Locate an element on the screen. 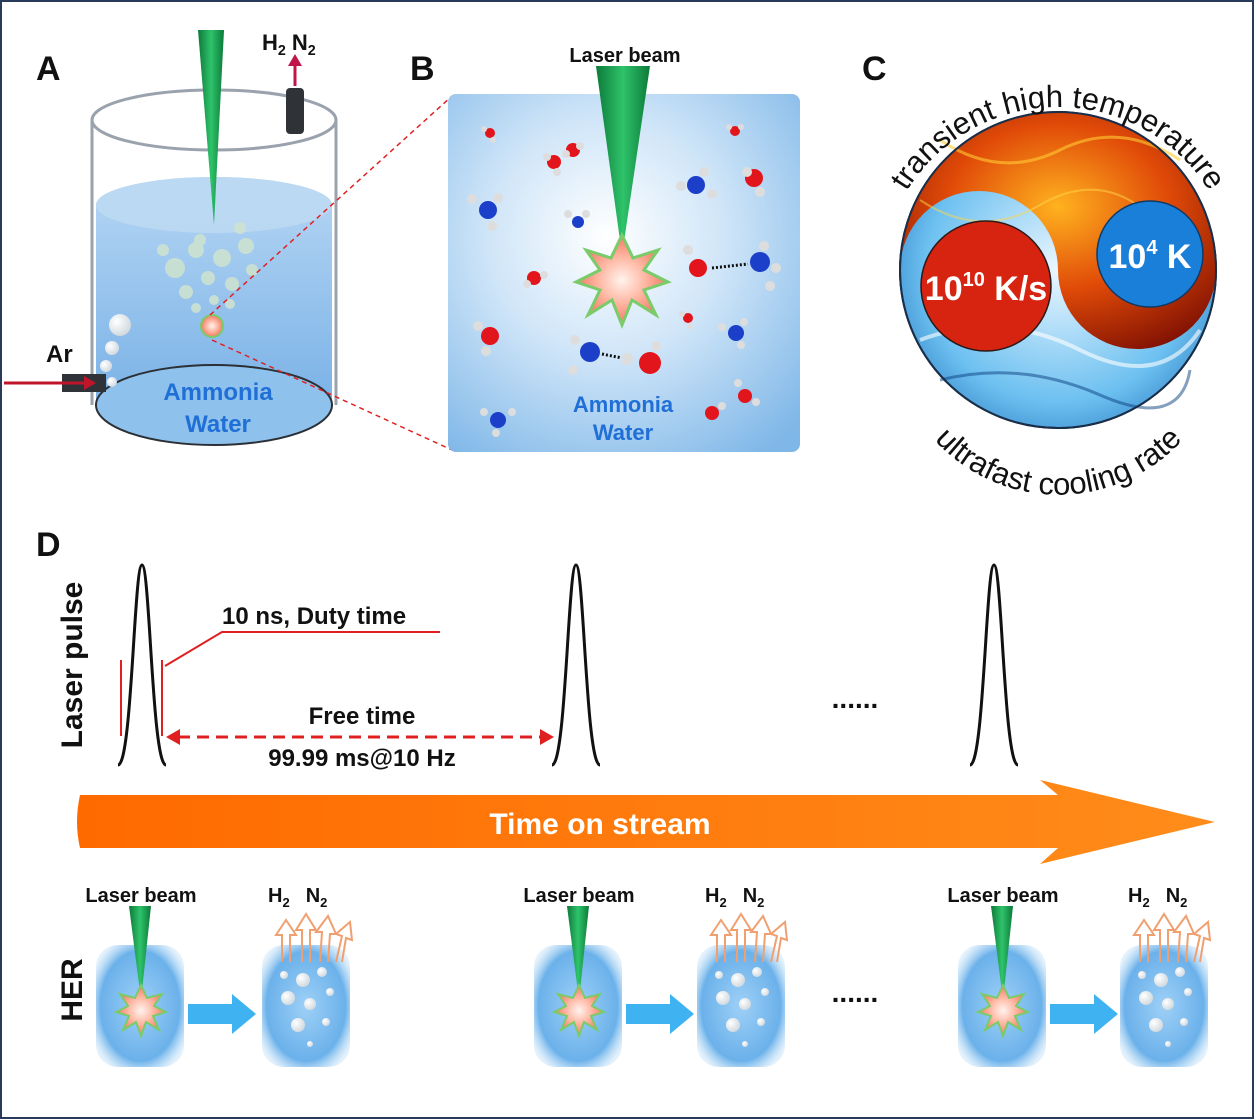 The image size is (1254, 1119). her-step-3: Laser beam H2 N2 is located at coordinates (1079, 976).